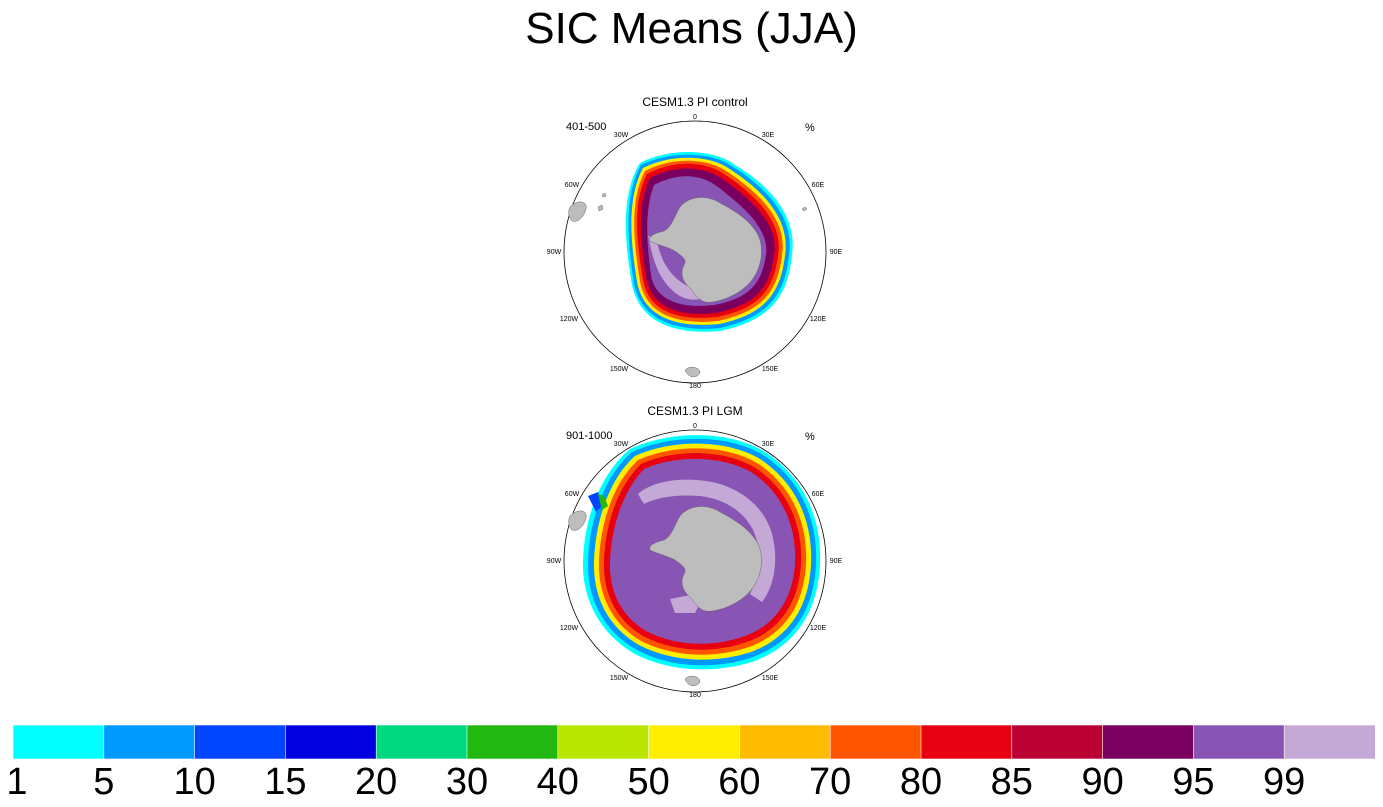 This screenshot has height=807, width=1383. I want to click on panel-title: CESM1.3 PI LGM, so click(695, 411).